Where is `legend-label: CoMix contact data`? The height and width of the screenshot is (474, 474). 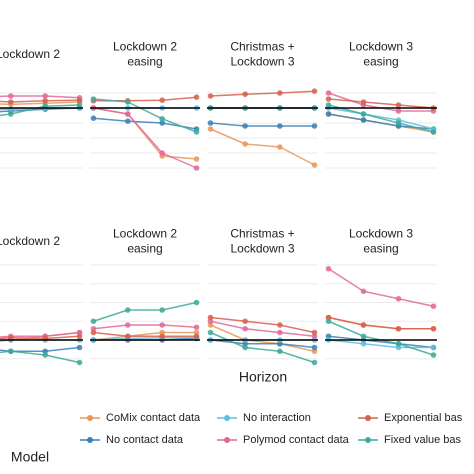 legend-label: CoMix contact data is located at coordinates (153, 418).